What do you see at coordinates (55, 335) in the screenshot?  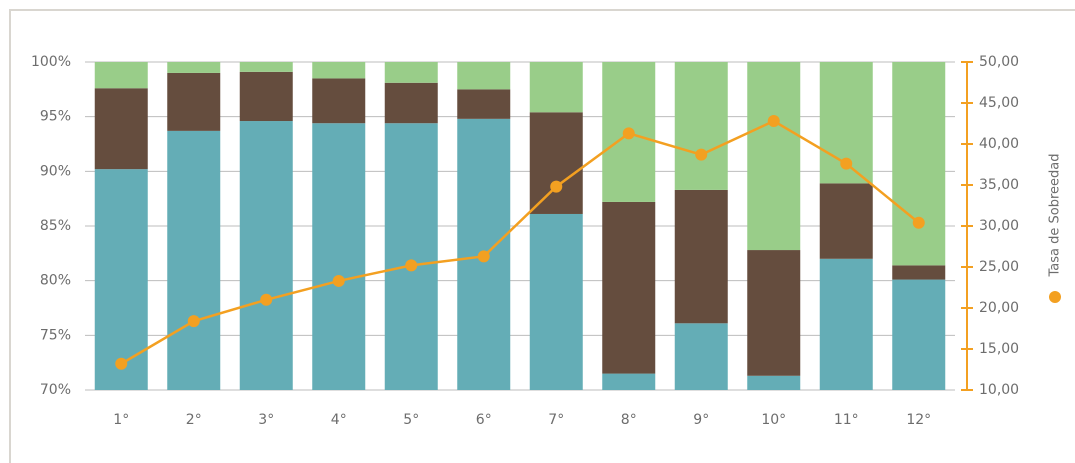 I see `y-tick-label: 75%` at bounding box center [55, 335].